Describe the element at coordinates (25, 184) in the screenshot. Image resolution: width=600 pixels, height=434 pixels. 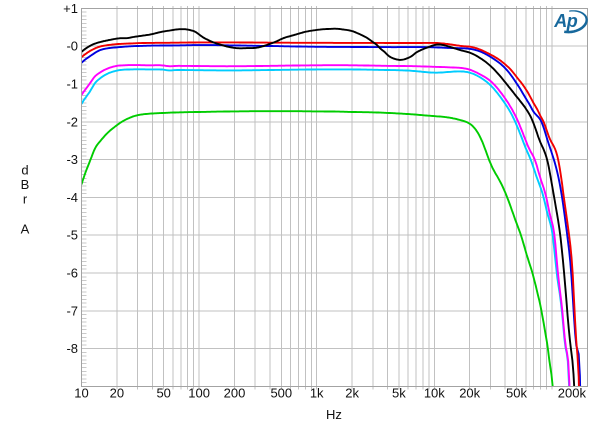
I see `svg-text: B` at that location.